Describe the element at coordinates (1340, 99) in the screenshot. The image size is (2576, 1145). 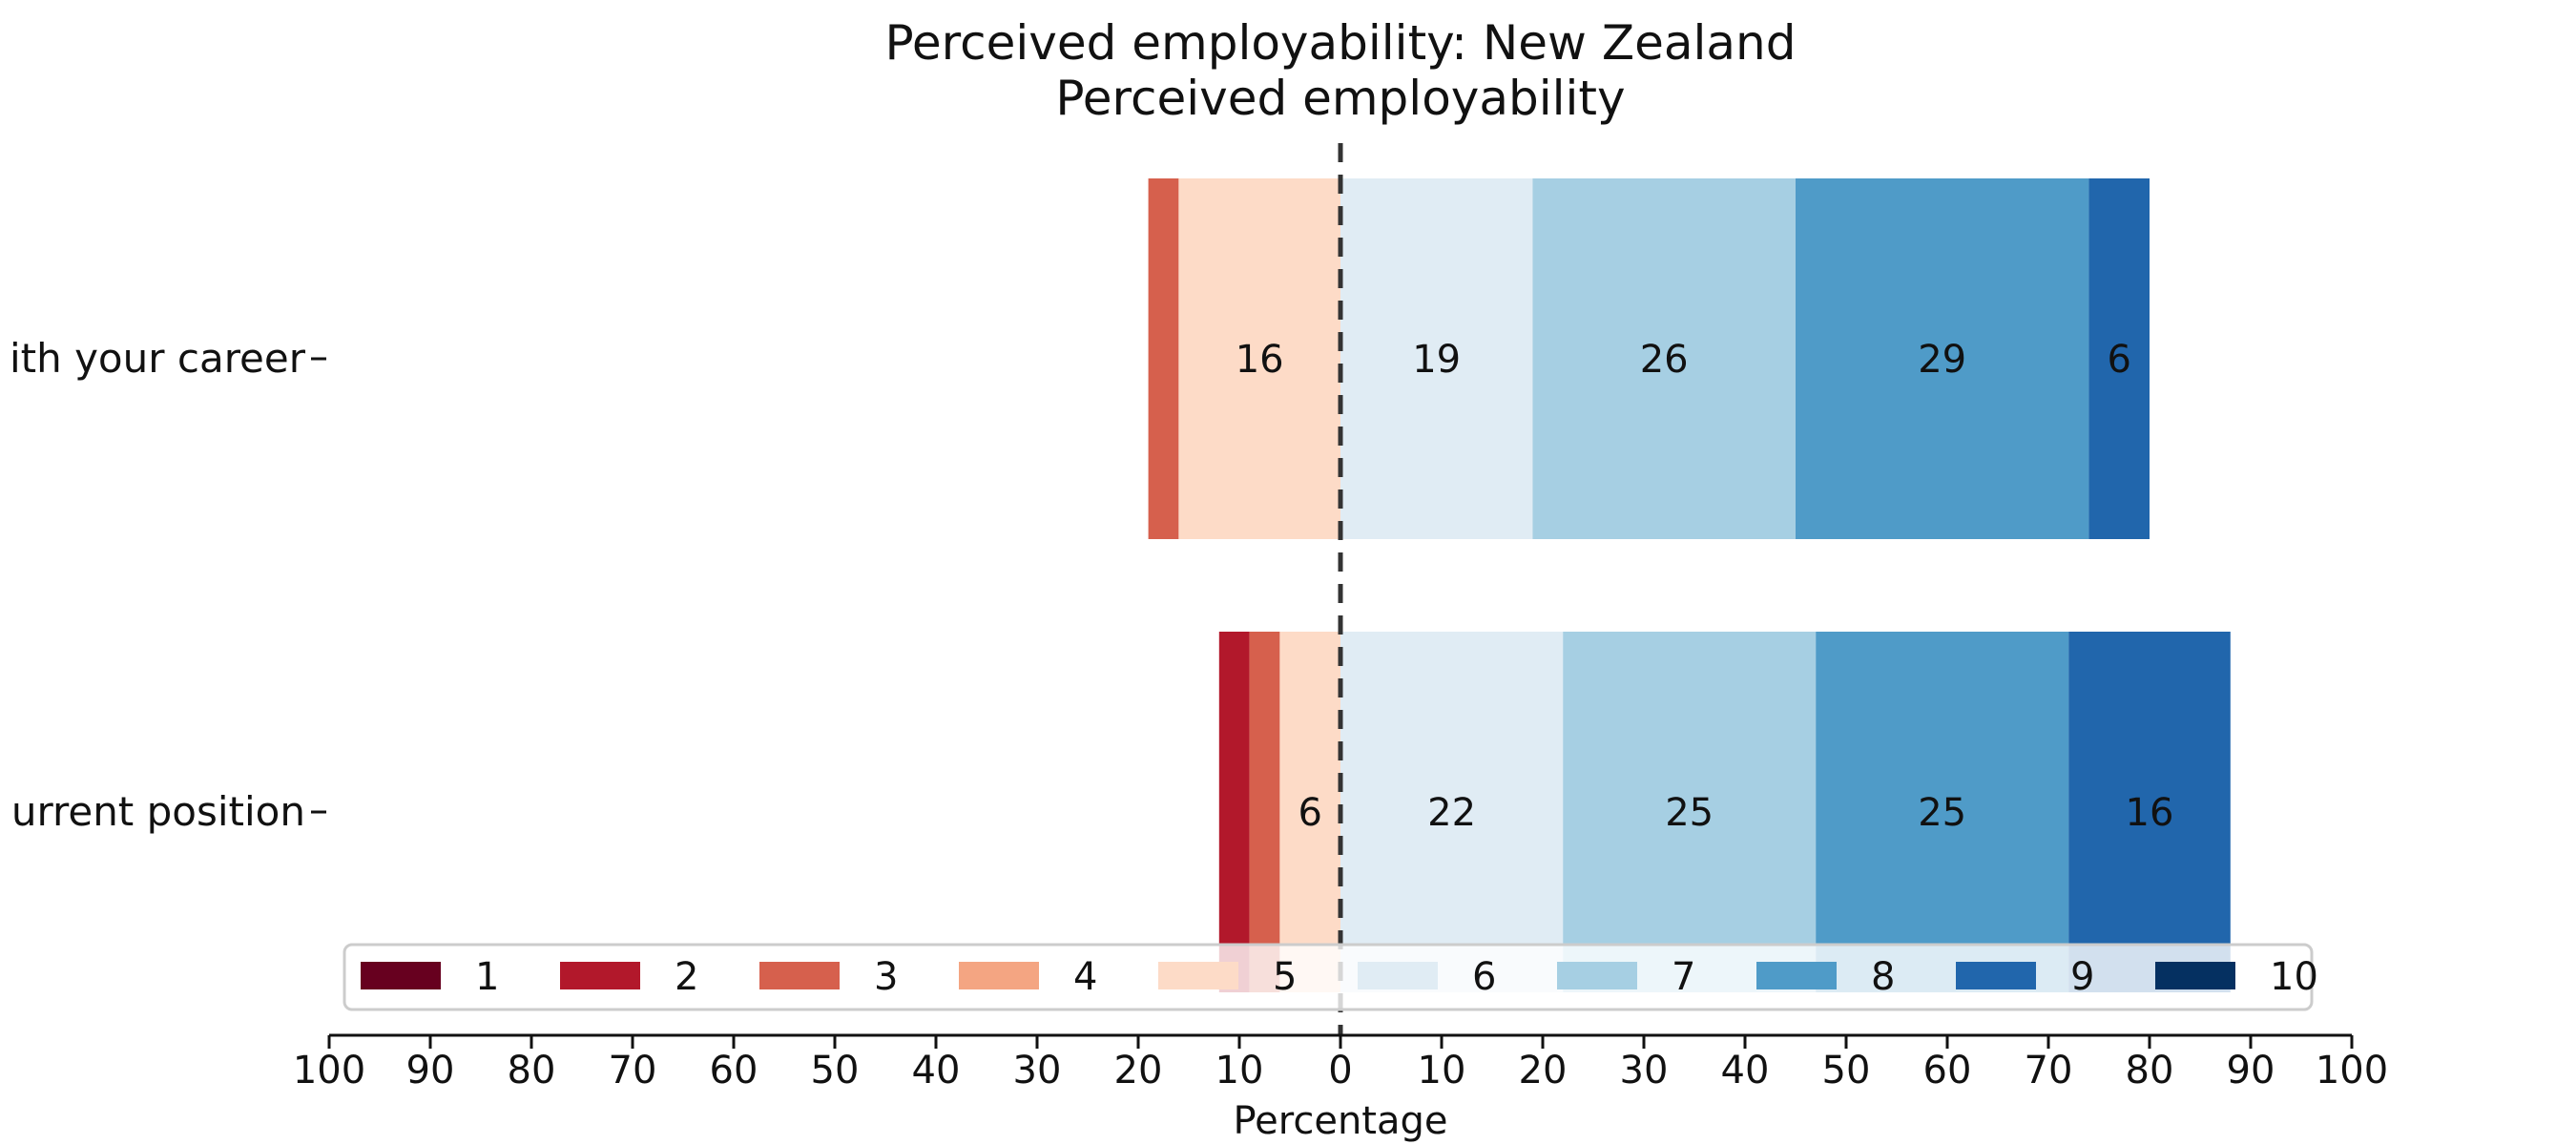
I see `chart-subtitle: Perceived employability` at that location.